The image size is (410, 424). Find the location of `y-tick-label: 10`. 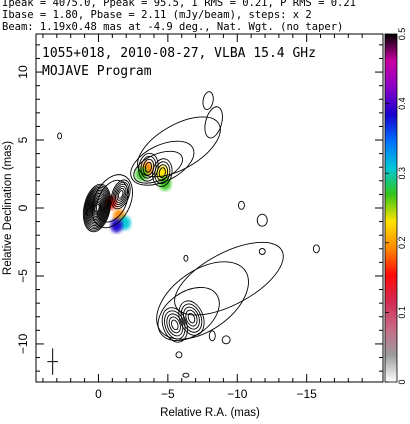

y-tick-label: 10 is located at coordinates (23, 72).